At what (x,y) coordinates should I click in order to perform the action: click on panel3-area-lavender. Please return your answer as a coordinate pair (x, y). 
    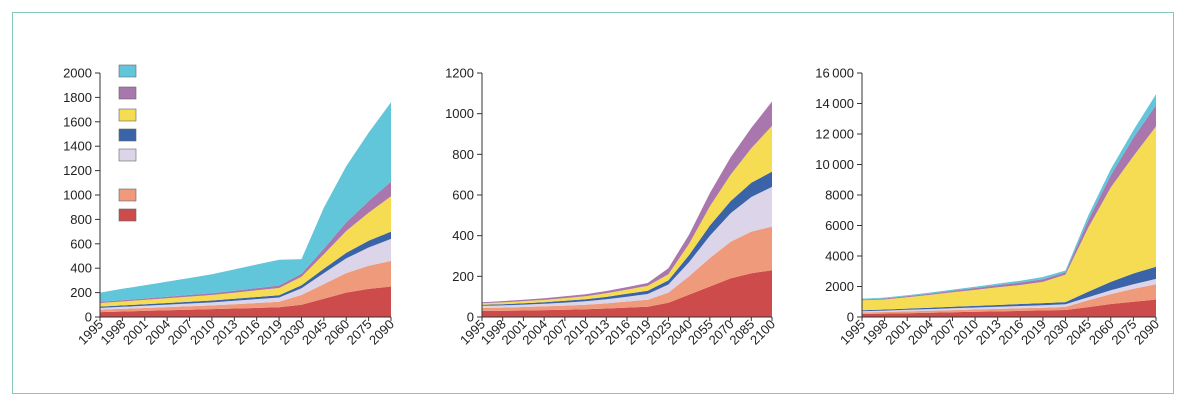
    Looking at the image, I should click on (1009, 295).